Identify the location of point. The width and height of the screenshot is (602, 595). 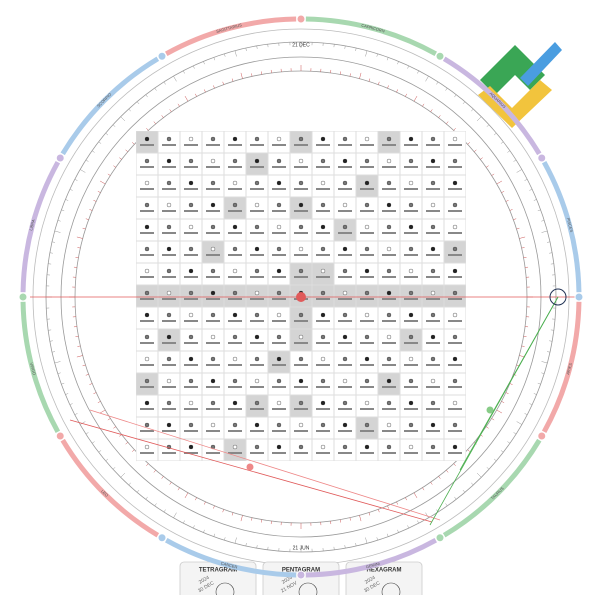
(250, 467).